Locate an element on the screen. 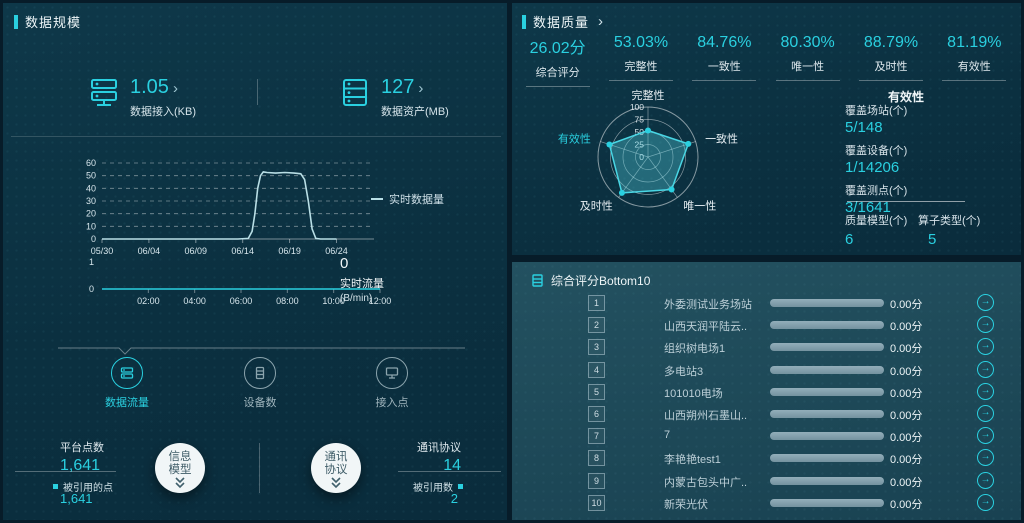 This screenshot has width=1024, height=523. station-name: 101010电场 is located at coordinates (693, 393).